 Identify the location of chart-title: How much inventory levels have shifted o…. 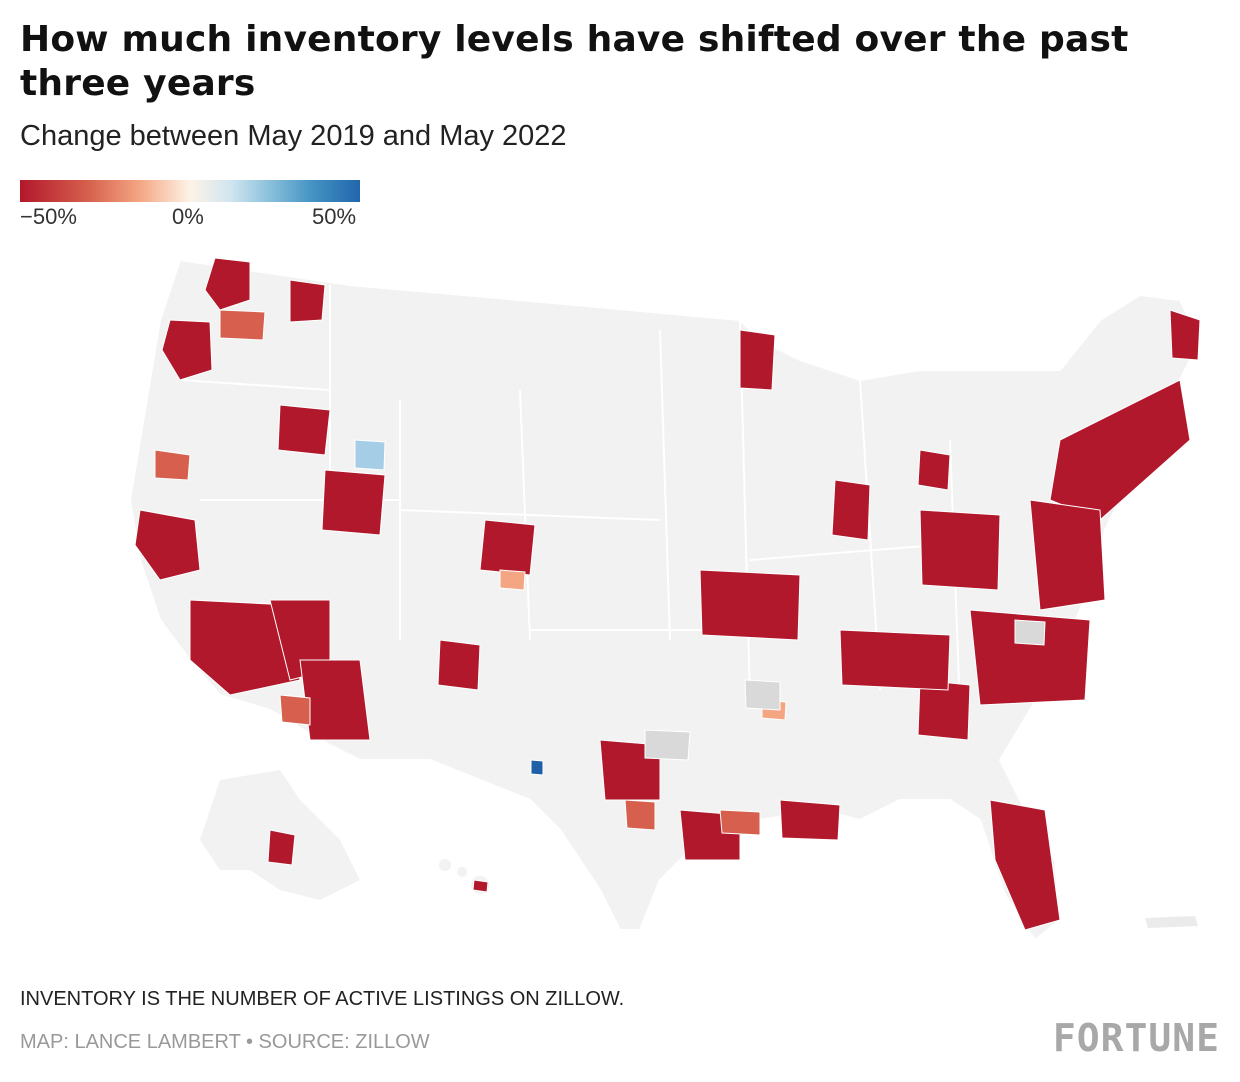
(574, 61).